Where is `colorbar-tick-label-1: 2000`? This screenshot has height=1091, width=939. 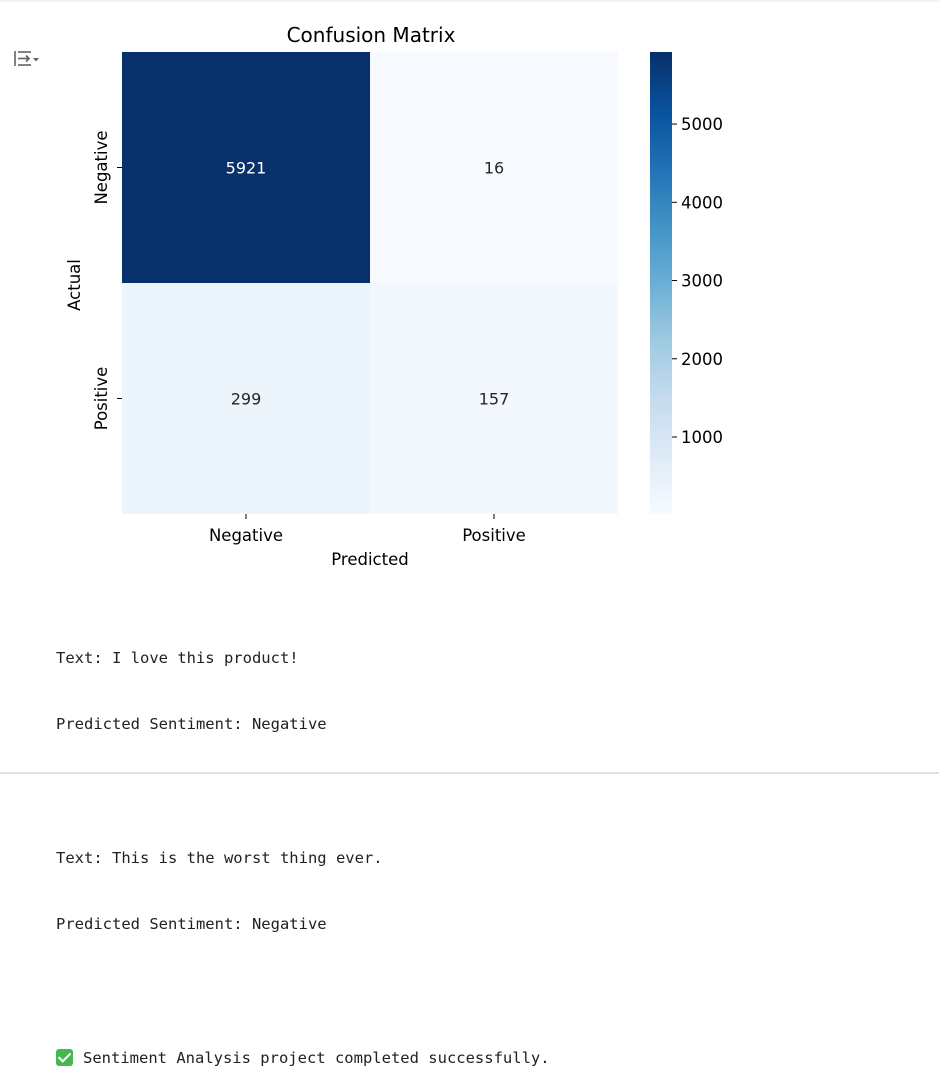
colorbar-tick-label-1: 2000 is located at coordinates (702, 359).